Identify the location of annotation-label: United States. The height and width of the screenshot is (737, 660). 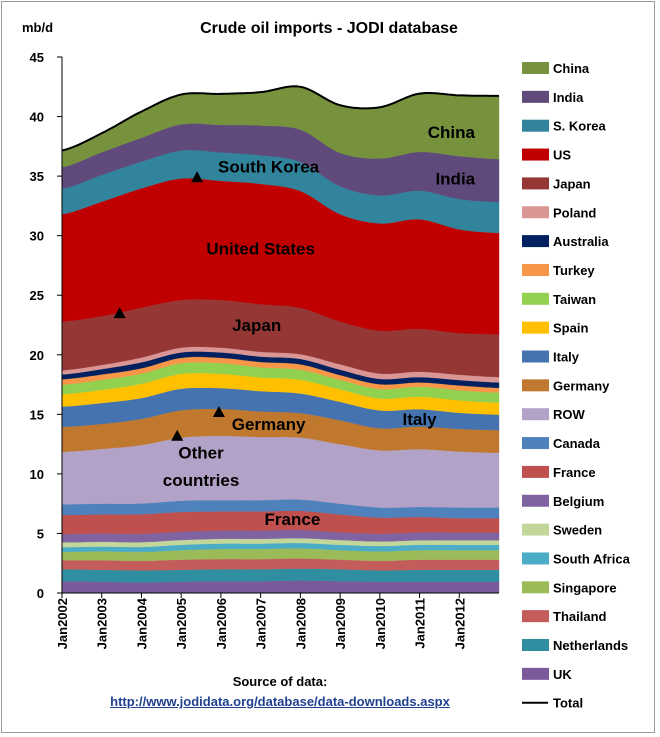
(260, 249).